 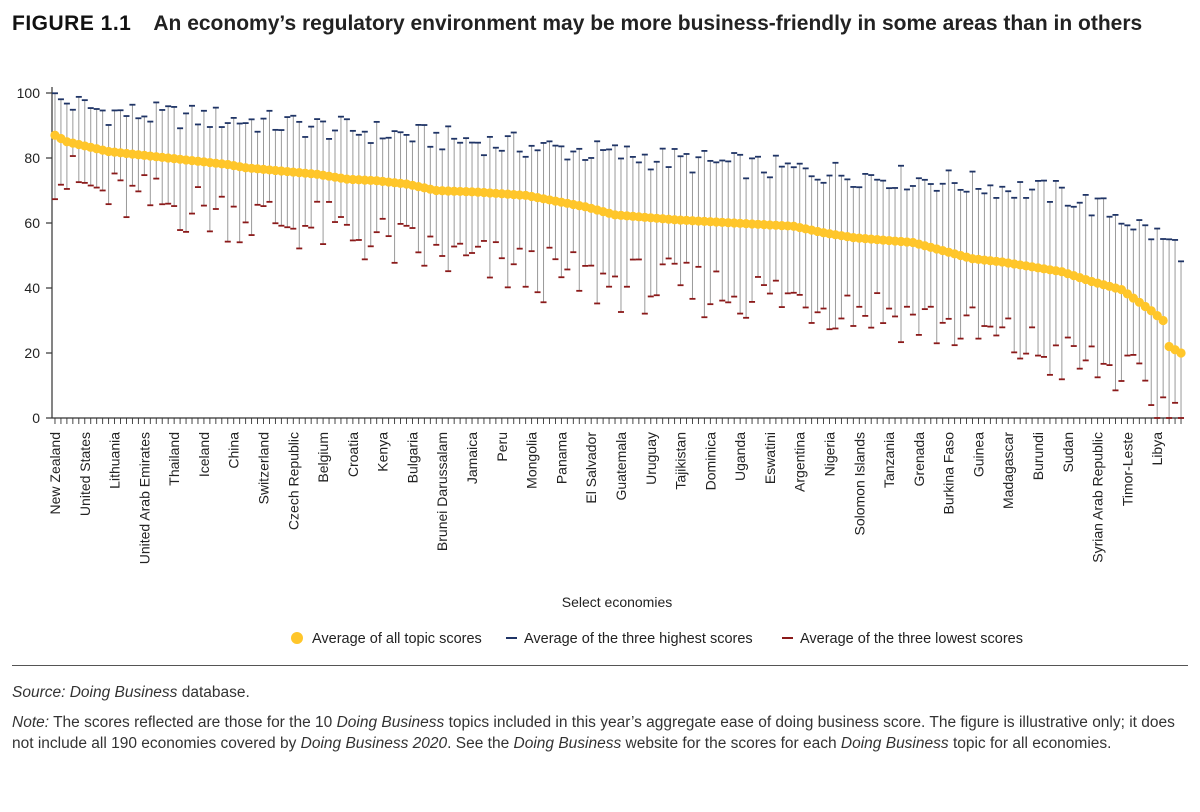 What do you see at coordinates (123, 692) in the screenshot?
I see `source-db: Doing Business` at bounding box center [123, 692].